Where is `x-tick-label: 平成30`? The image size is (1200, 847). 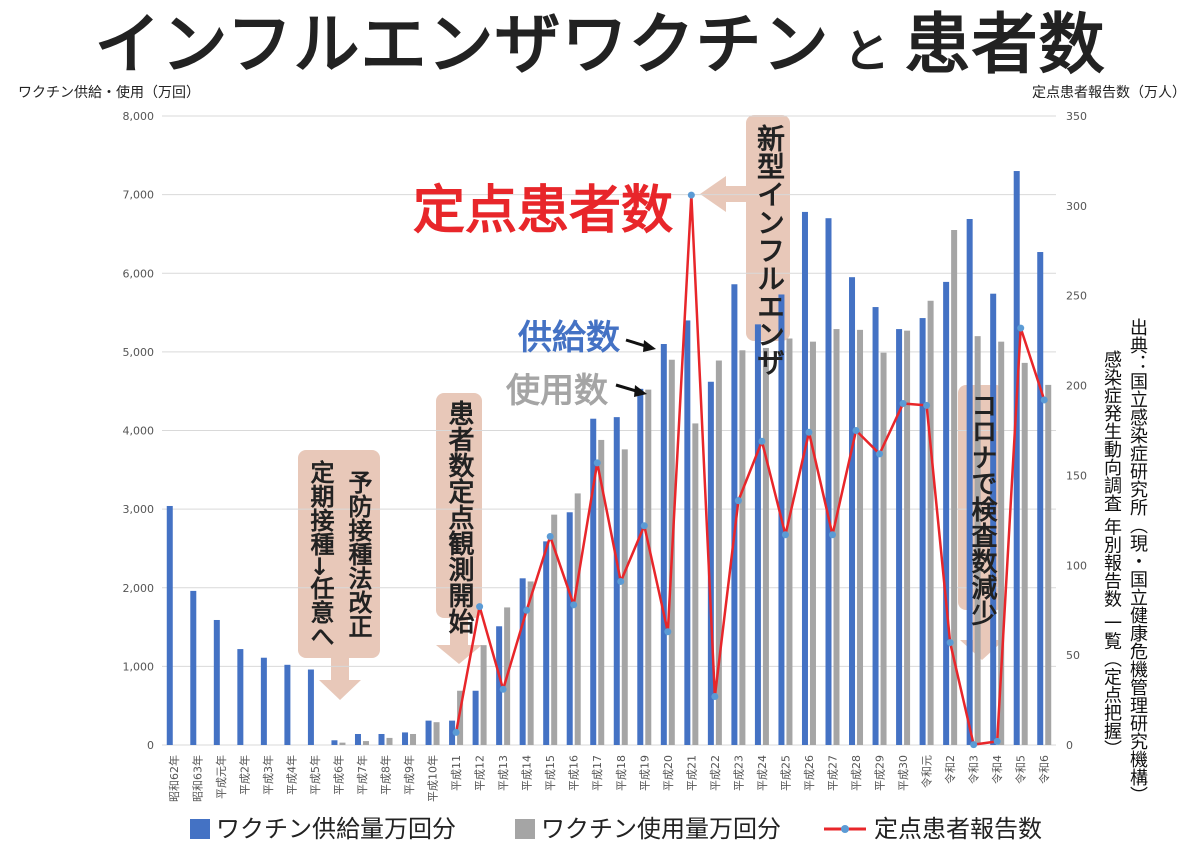
x-tick-label: 平成30 is located at coordinates (903, 773).